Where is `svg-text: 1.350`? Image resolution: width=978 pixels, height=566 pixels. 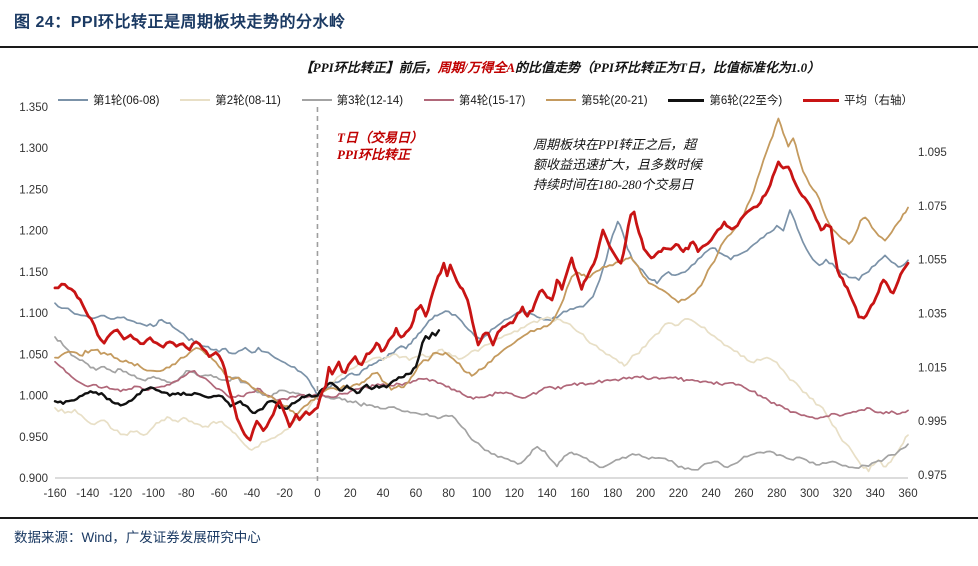 svg-text: 1.350 is located at coordinates (33, 108).